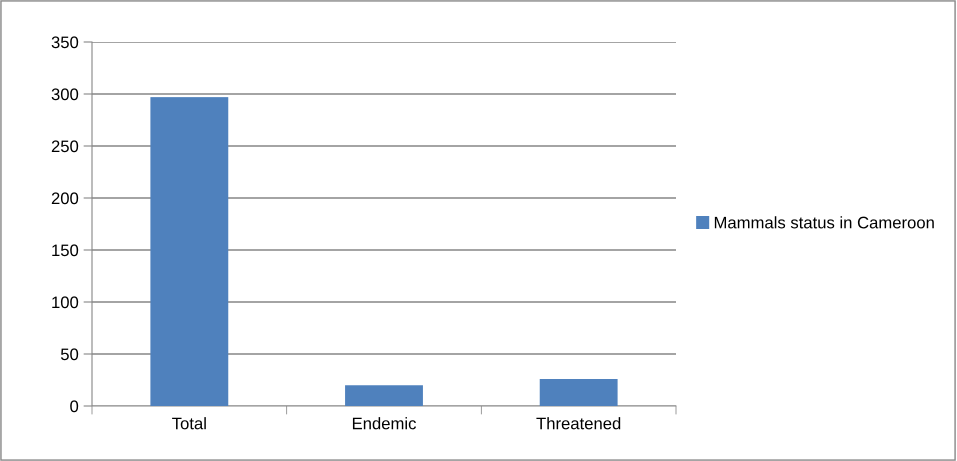  I want to click on x-tick-label: Total, so click(189, 423).